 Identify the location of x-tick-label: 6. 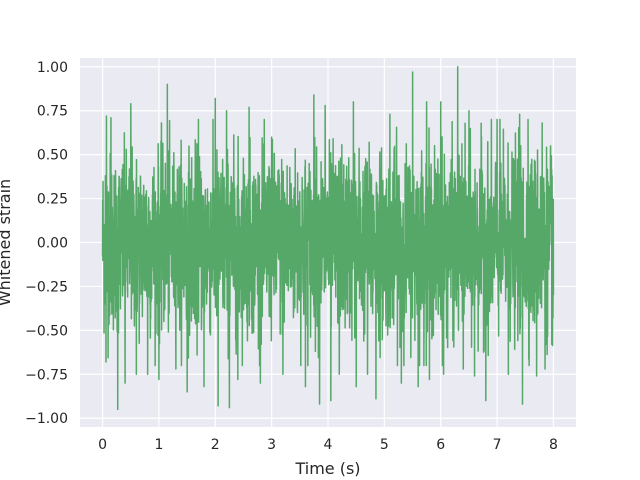
(440, 445).